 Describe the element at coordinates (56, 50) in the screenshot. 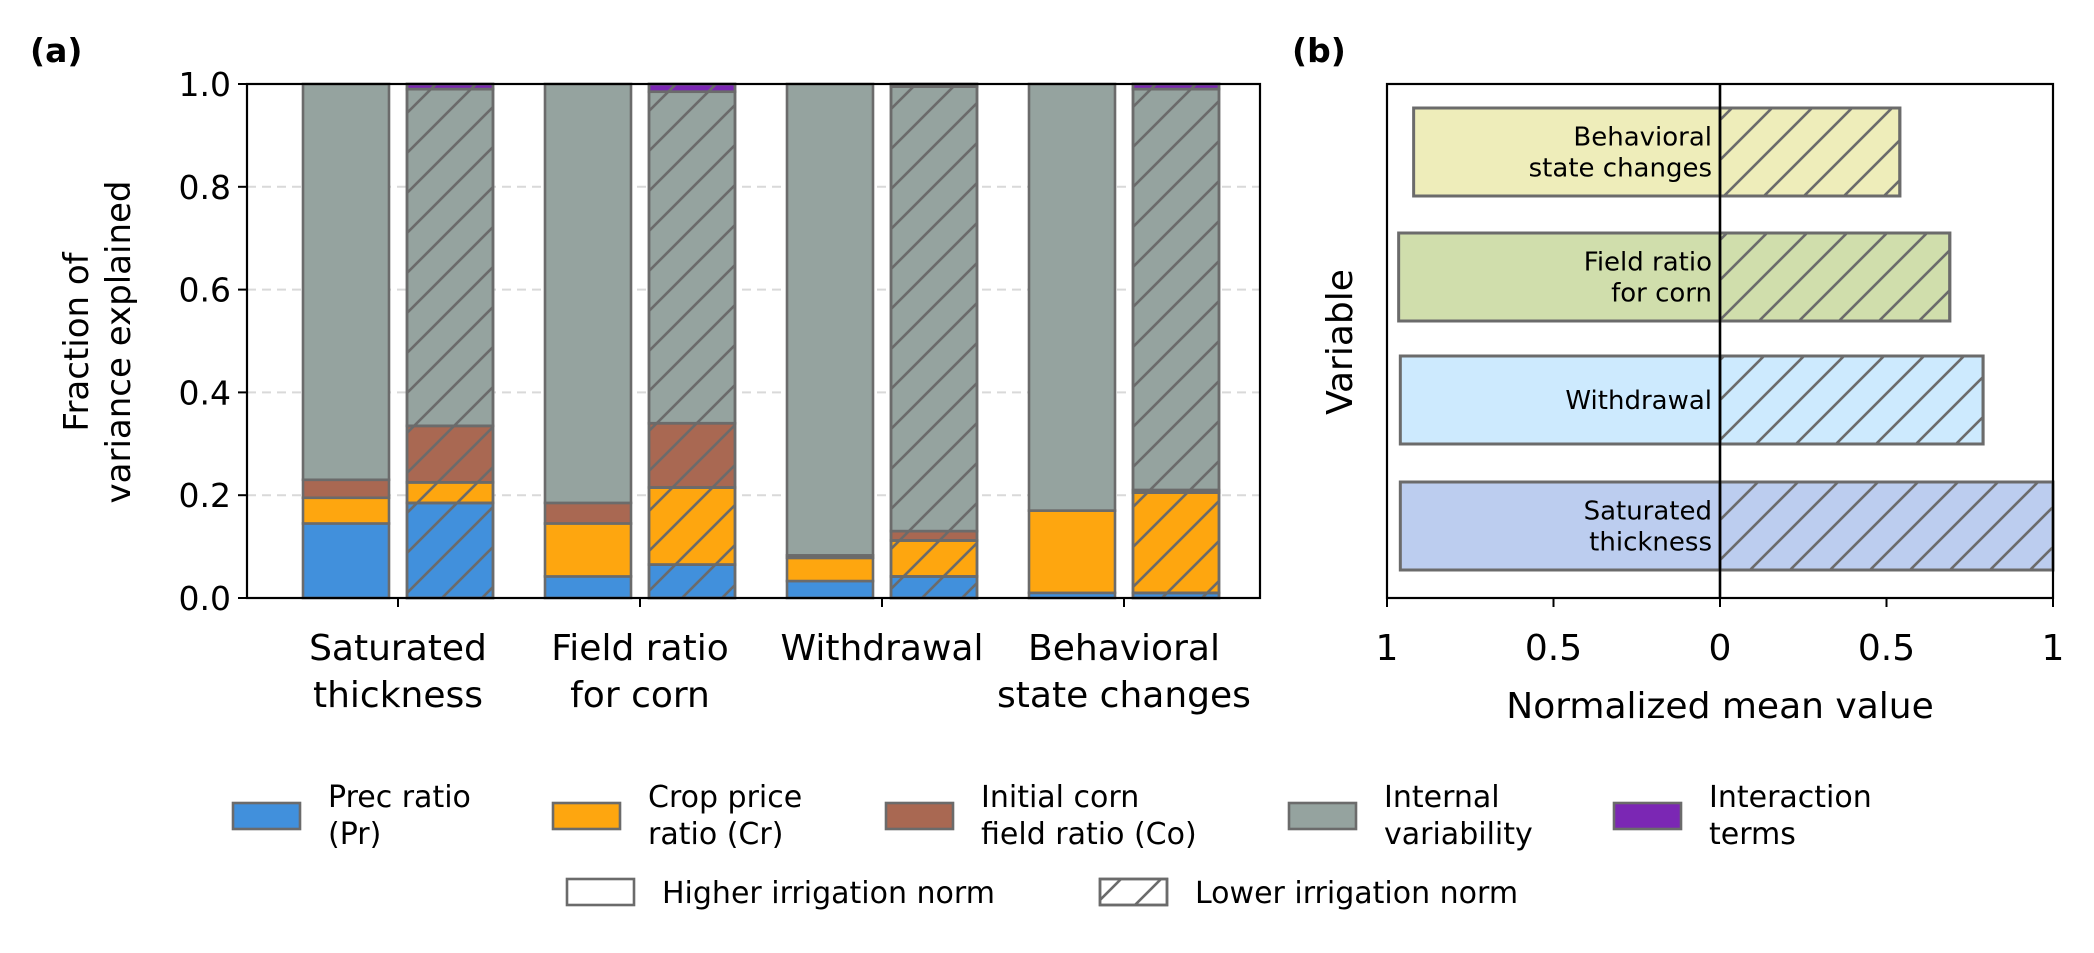

I see `panel-label-a: (a)` at that location.